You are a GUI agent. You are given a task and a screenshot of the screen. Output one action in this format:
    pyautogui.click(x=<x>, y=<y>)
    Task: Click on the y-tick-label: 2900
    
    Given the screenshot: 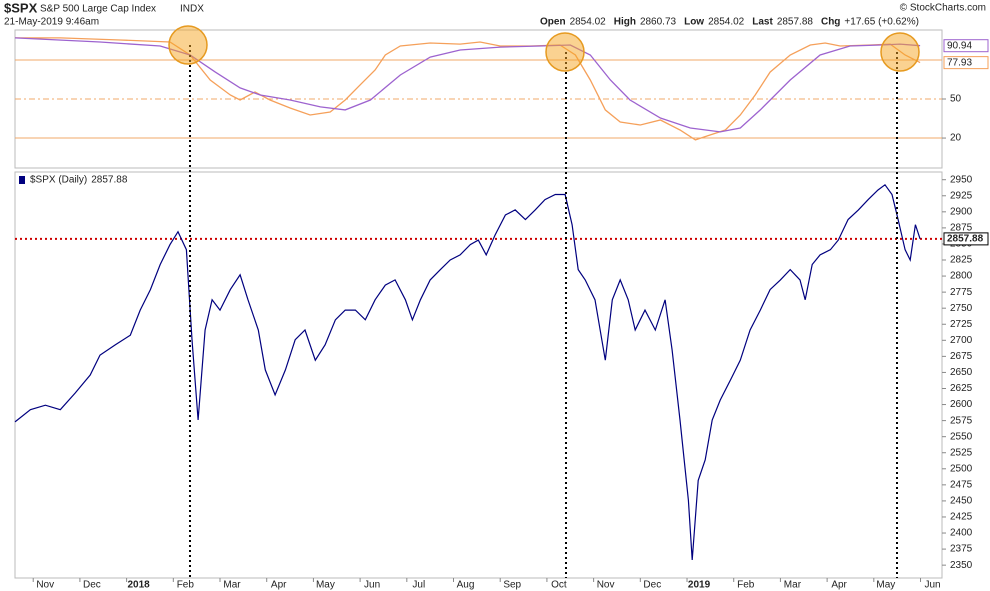 What is the action you would take?
    pyautogui.click(x=961, y=211)
    